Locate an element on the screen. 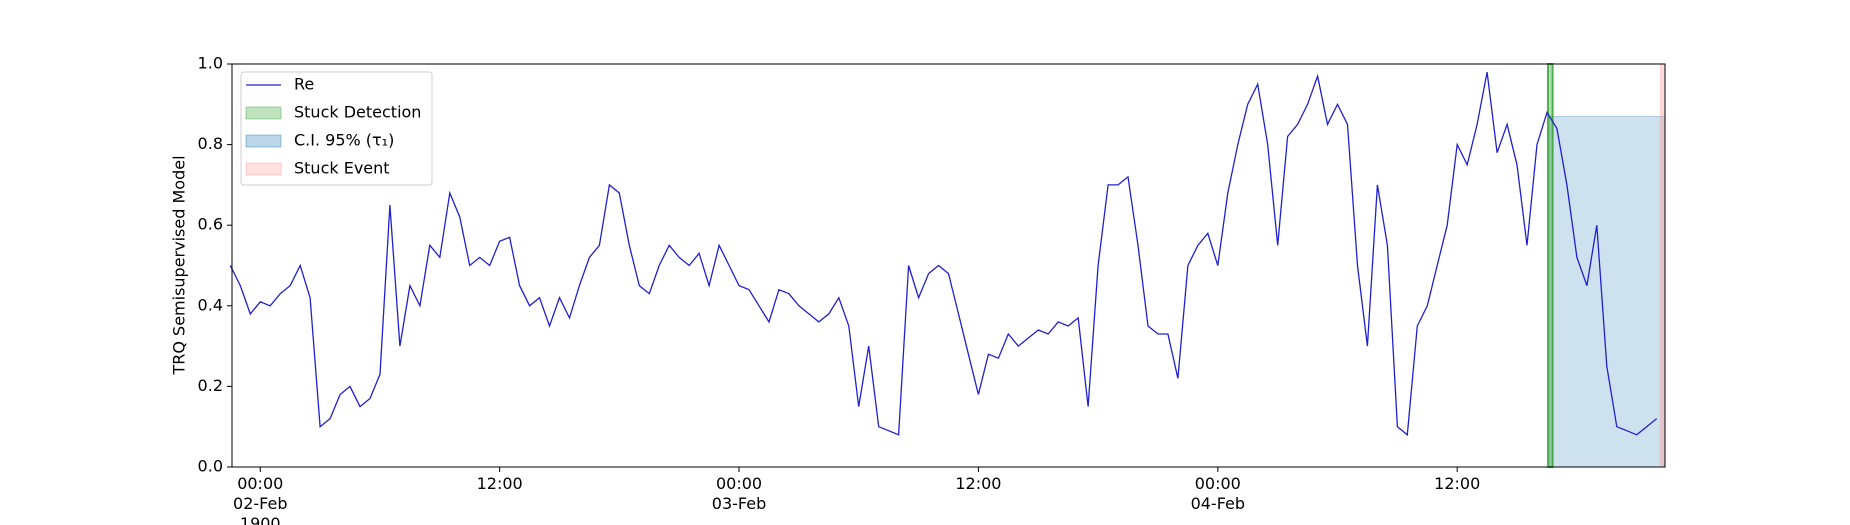 The image size is (1850, 525). y-axis-label: TRQ Semisupervised Model is located at coordinates (179, 265).